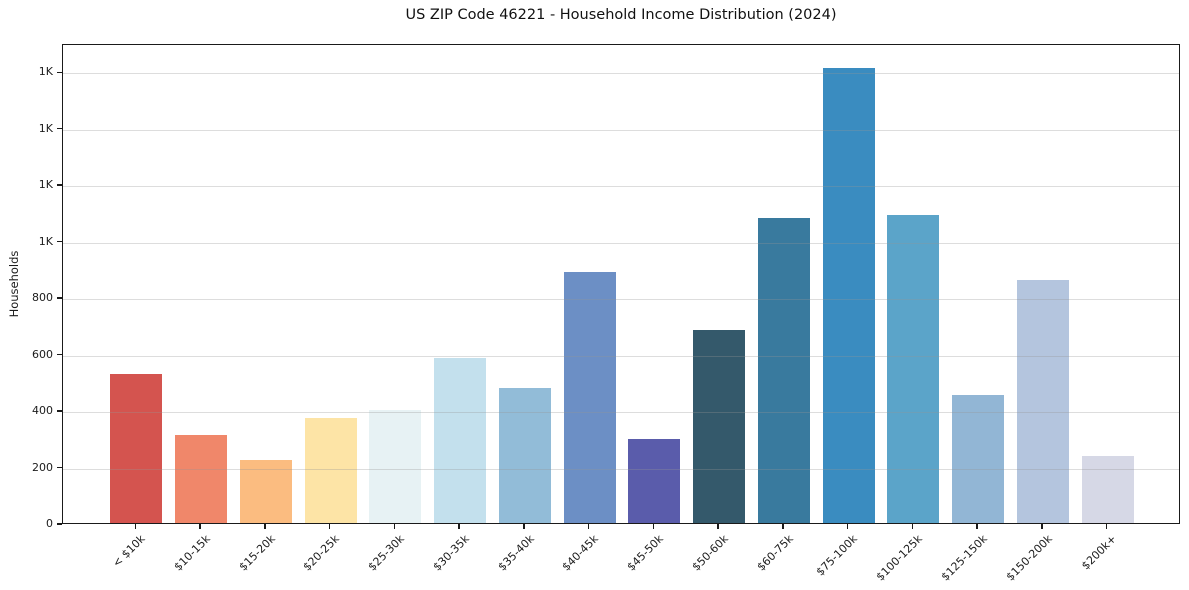 The height and width of the screenshot is (590, 1189). Describe the element at coordinates (645, 553) in the screenshot. I see `x-tick-label: $45-50k` at that location.